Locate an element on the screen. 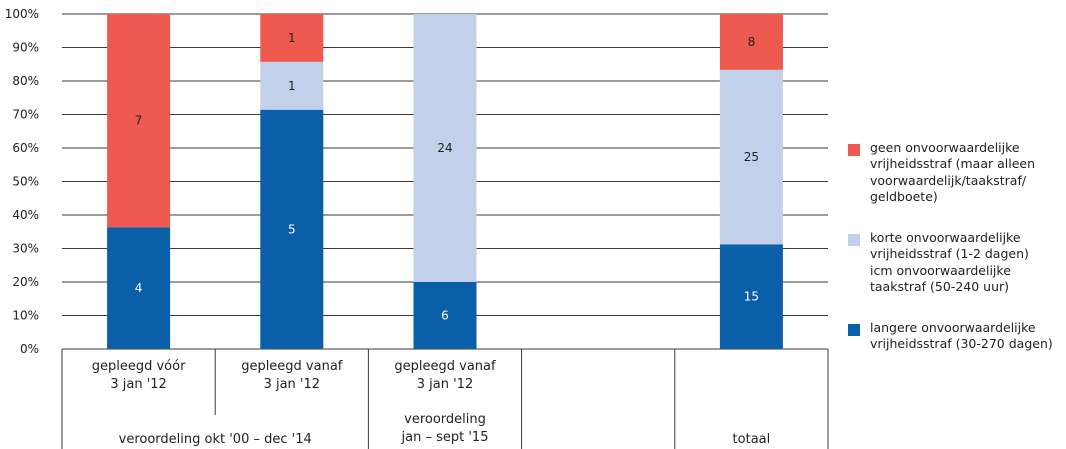  data-label: 8 is located at coordinates (752, 42).